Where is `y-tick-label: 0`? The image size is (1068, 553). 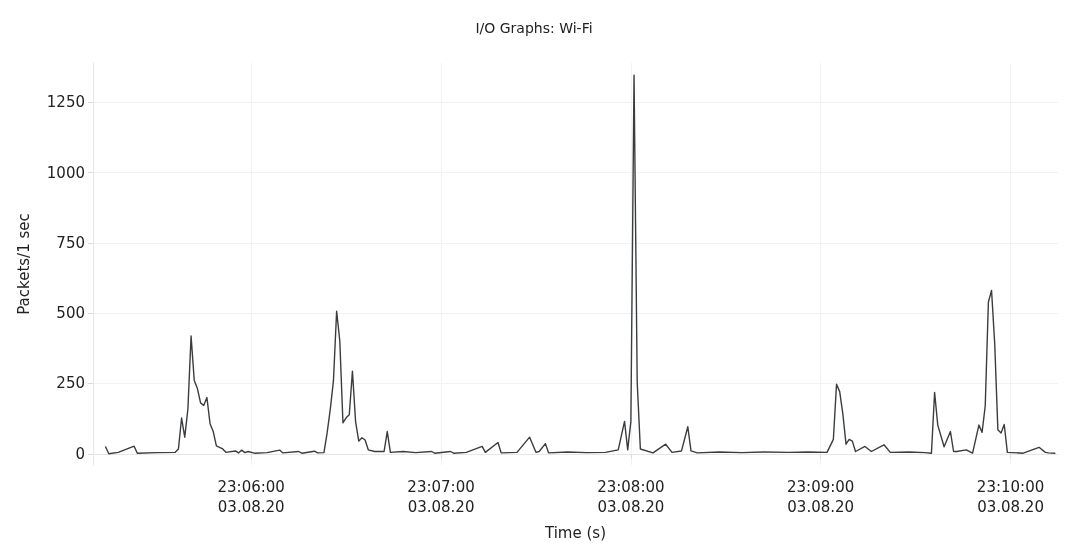
y-tick-label: 0 is located at coordinates (80, 453).